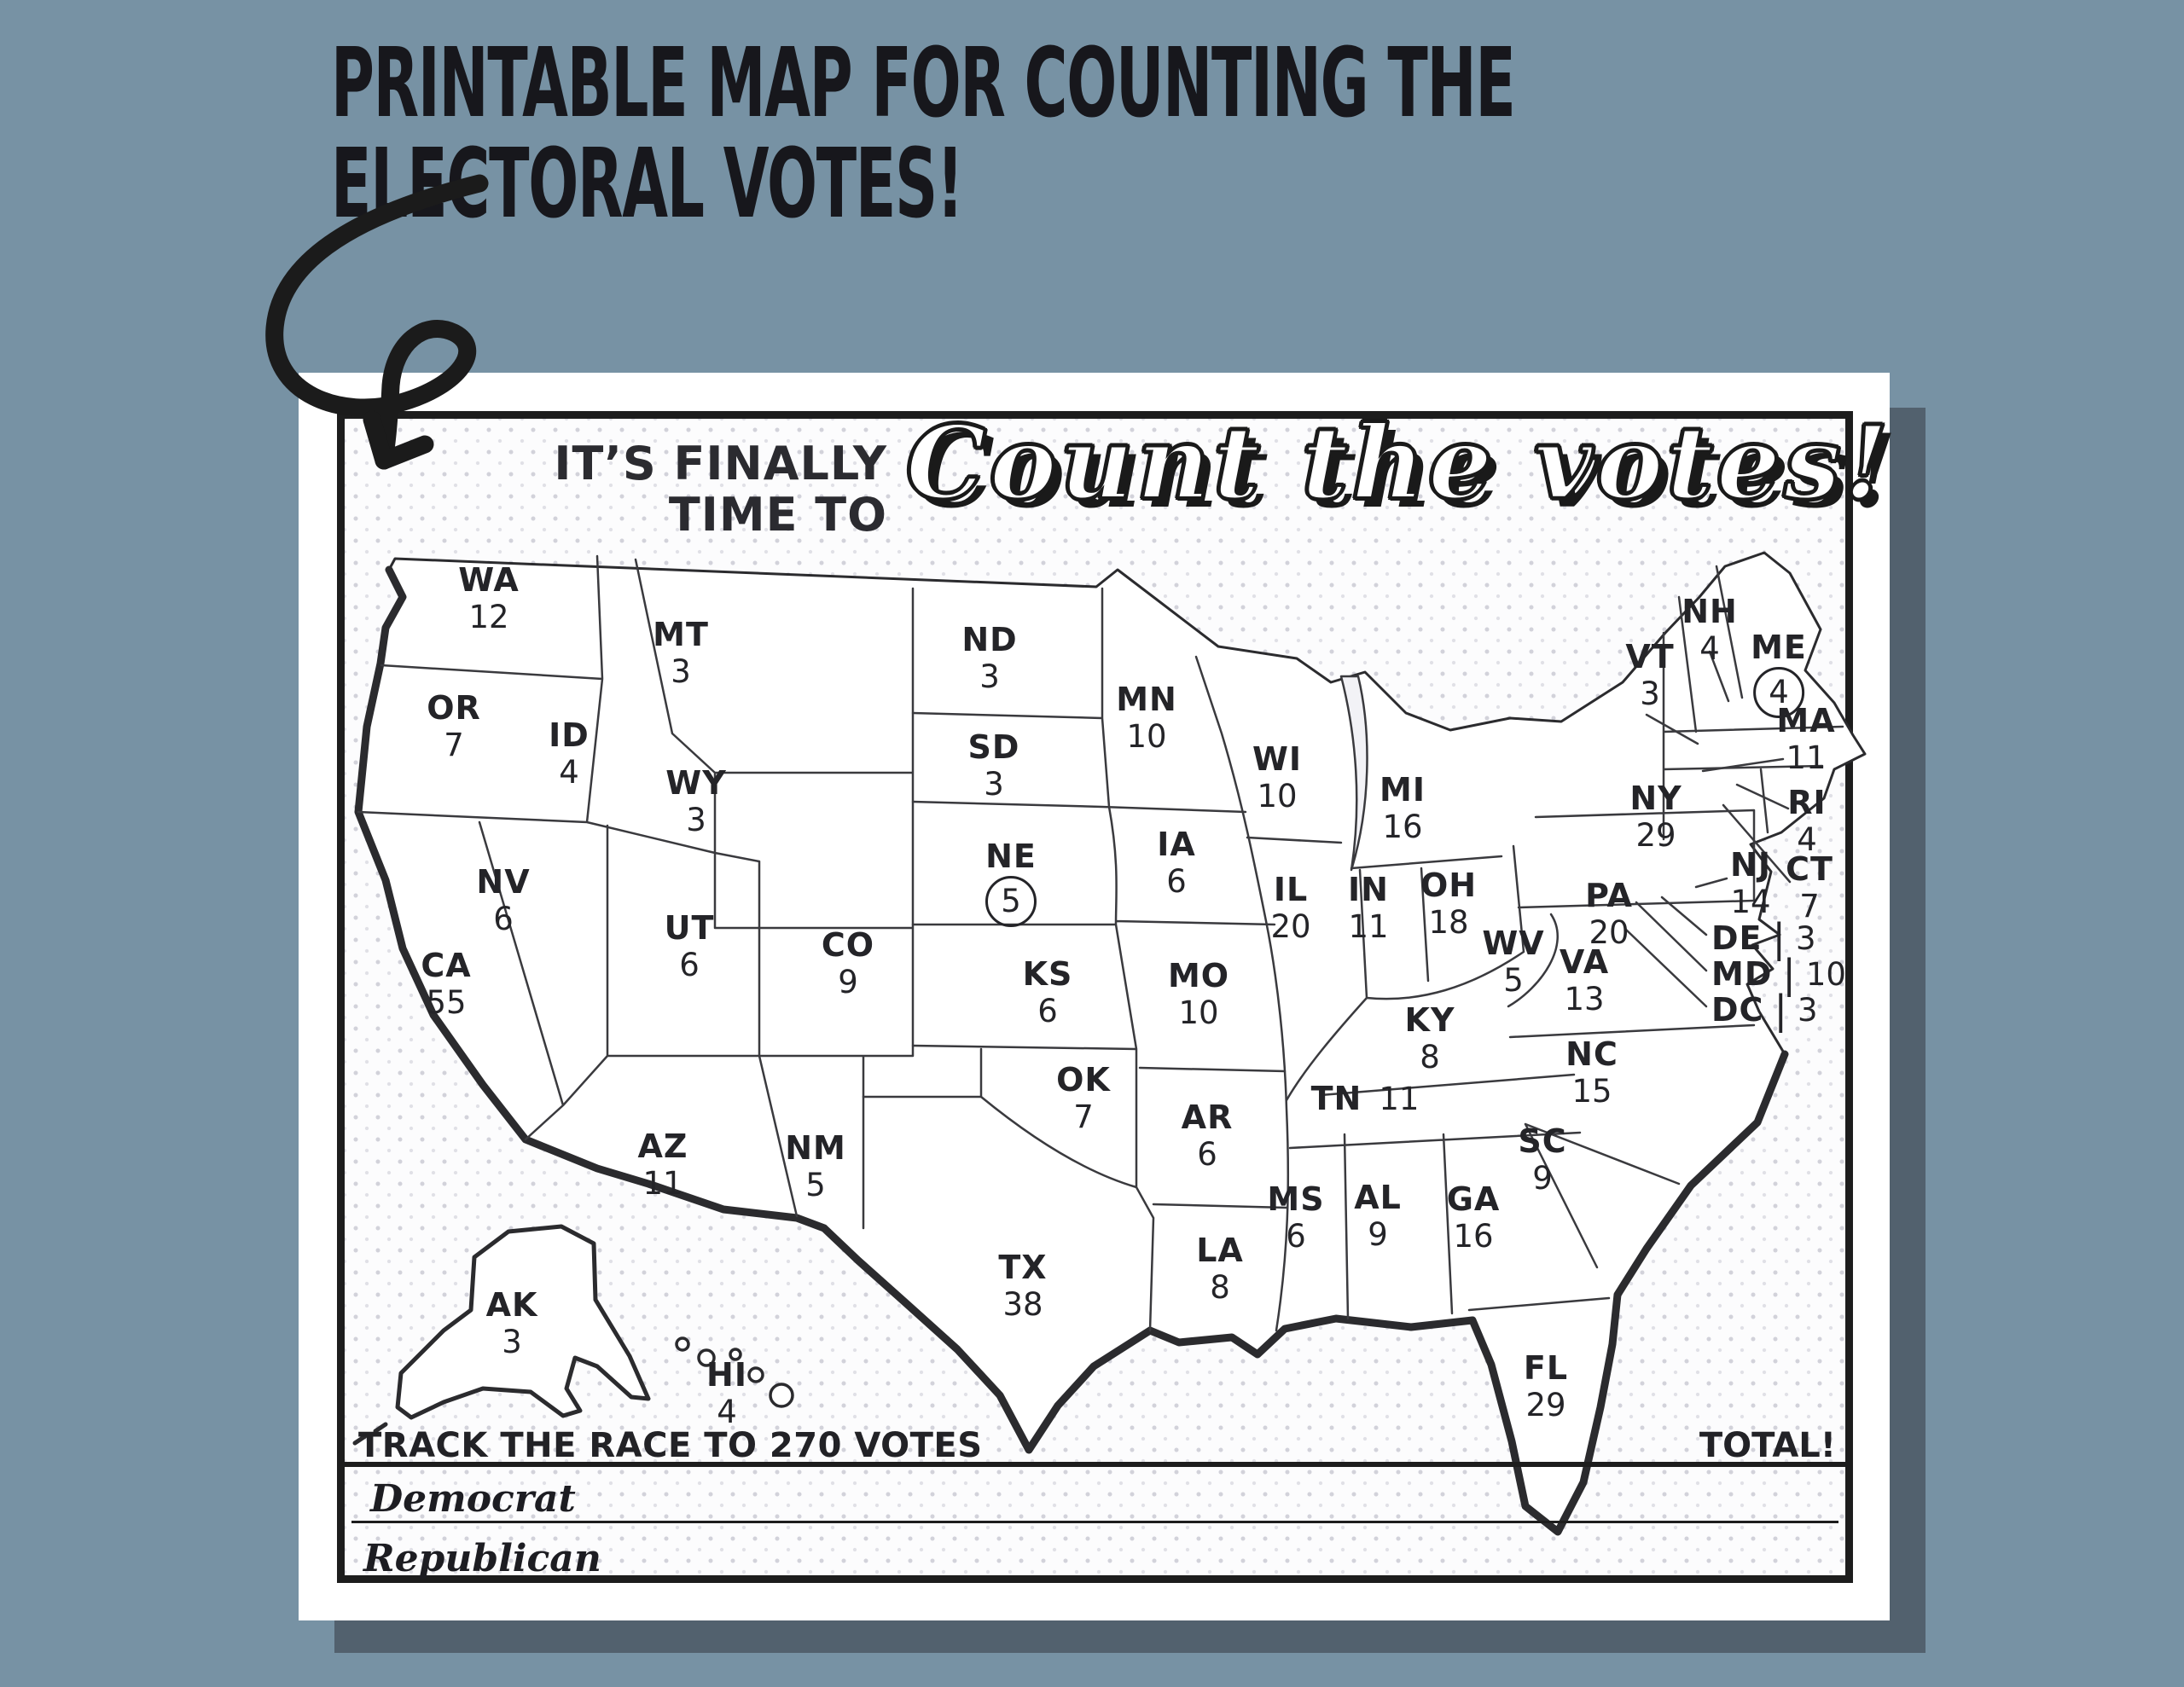 This screenshot has width=2184, height=1687. Describe the element at coordinates (1751, 883) in the screenshot. I see `state-label-nj: NJ 14` at that location.